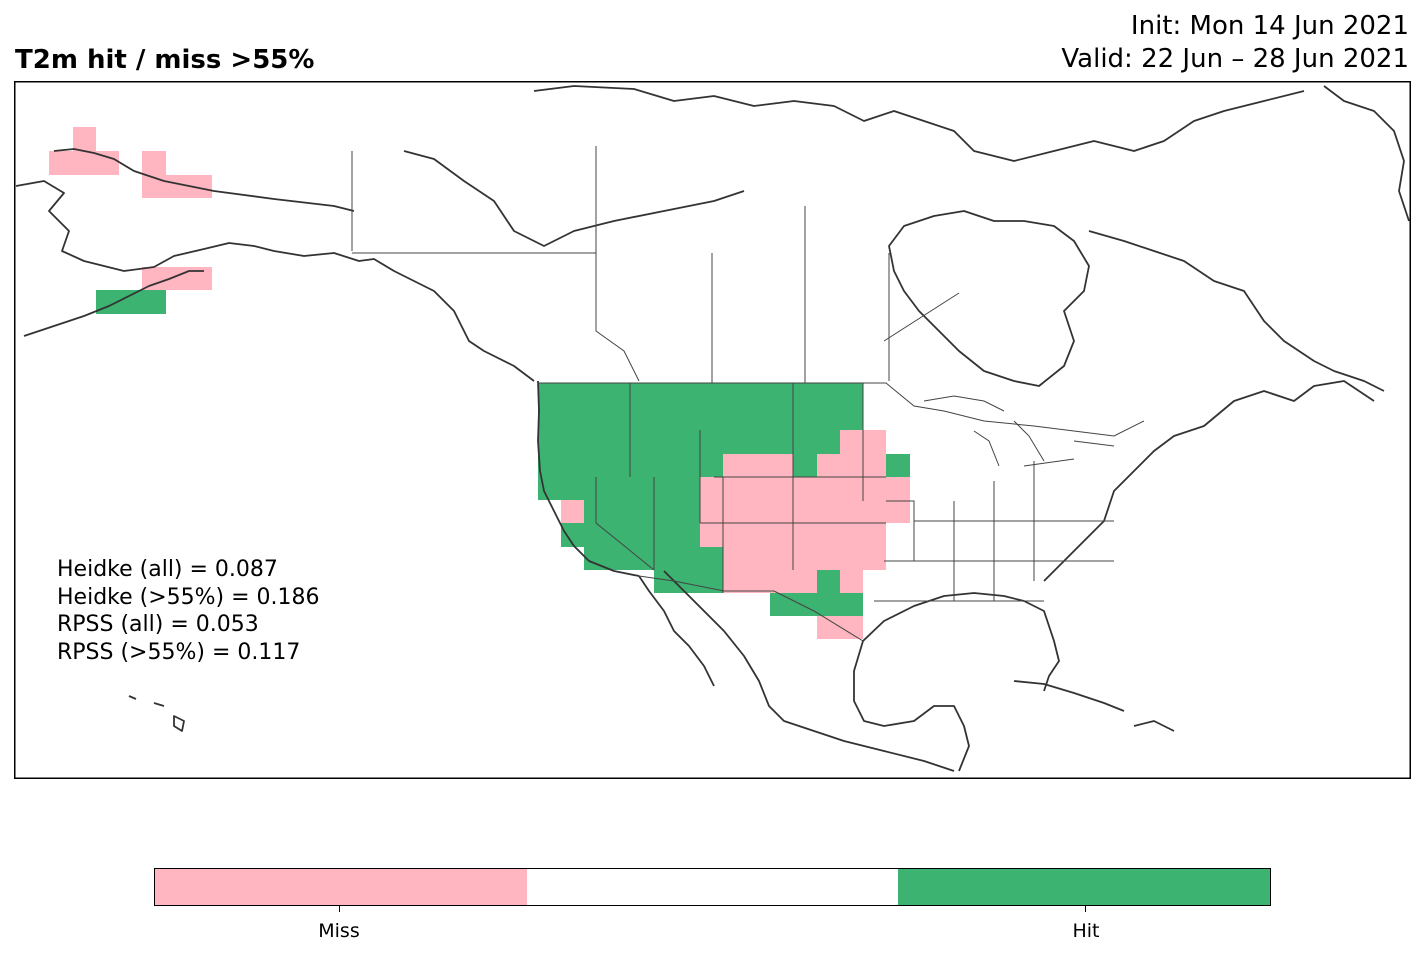  Describe the element at coordinates (751, 608) in the screenshot. I see `border-us-mexico` at that location.